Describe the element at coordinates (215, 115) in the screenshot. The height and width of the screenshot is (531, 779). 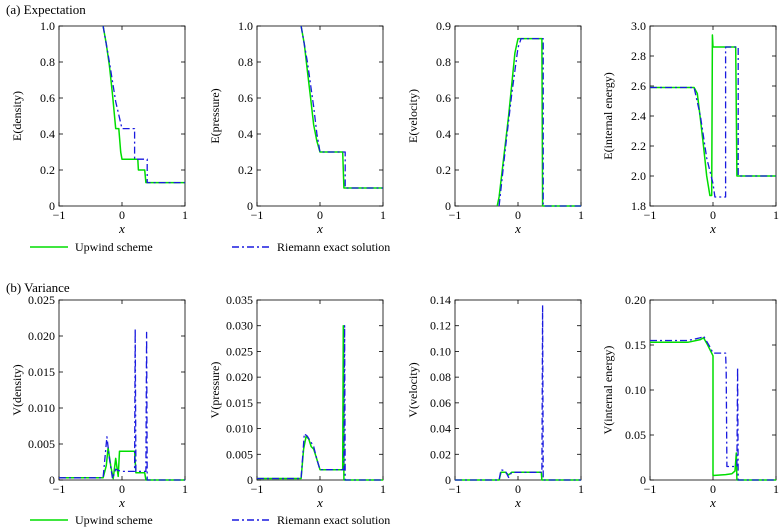
I see `y-axis-label: E(pressure)` at that location.